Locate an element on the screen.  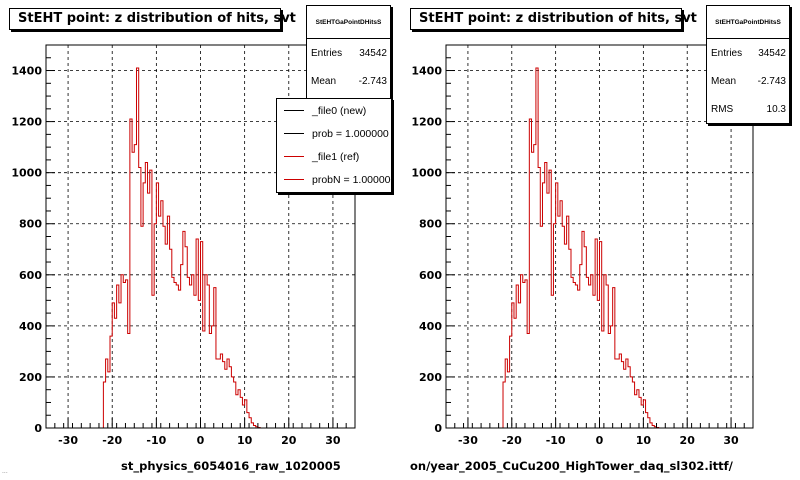
stats-label: RMS is located at coordinates (722, 109).